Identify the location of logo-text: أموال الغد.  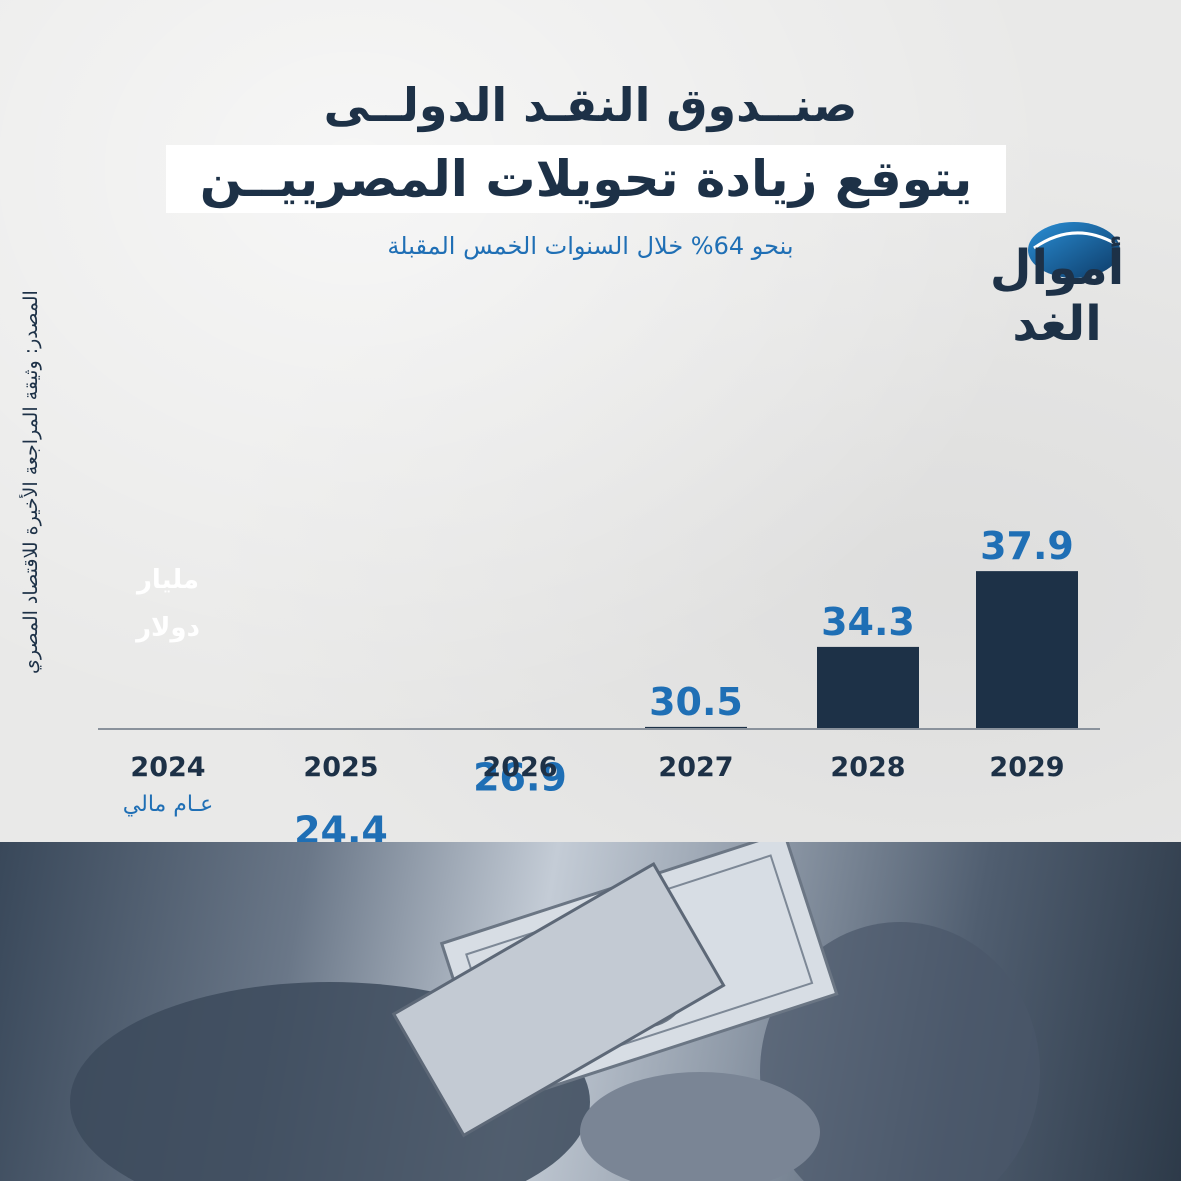
(1057, 296).